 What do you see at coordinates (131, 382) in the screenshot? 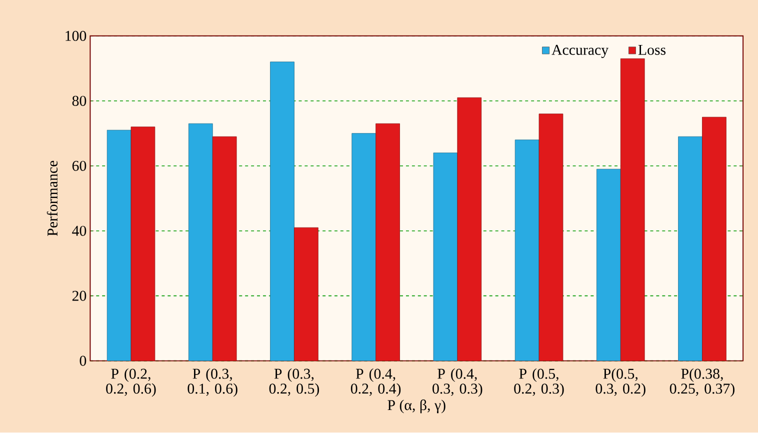
I see `x-tick-label: P (0.2, 0.2, 0.6)` at bounding box center [131, 382].